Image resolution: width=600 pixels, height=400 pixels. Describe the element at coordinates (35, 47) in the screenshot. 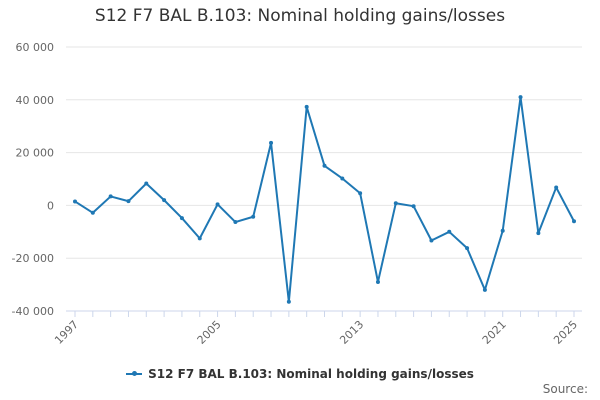

I see `y-tick-label: 60 000` at that location.